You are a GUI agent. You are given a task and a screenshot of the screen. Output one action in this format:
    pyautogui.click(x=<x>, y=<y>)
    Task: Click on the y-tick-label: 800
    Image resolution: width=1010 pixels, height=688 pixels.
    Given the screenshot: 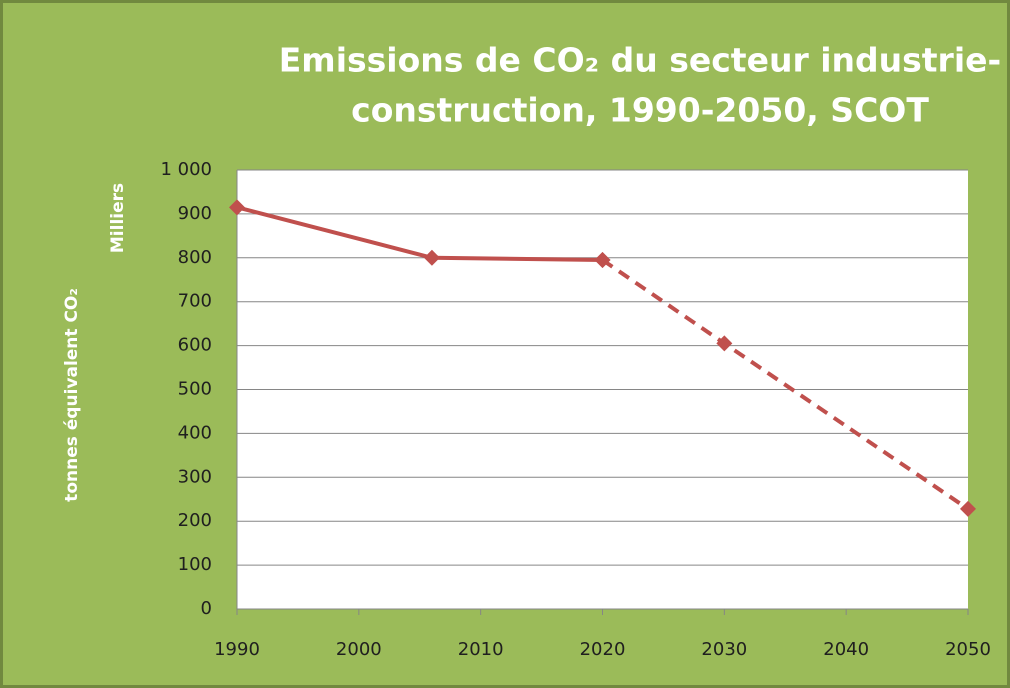 What is the action you would take?
    pyautogui.click(x=195, y=257)
    